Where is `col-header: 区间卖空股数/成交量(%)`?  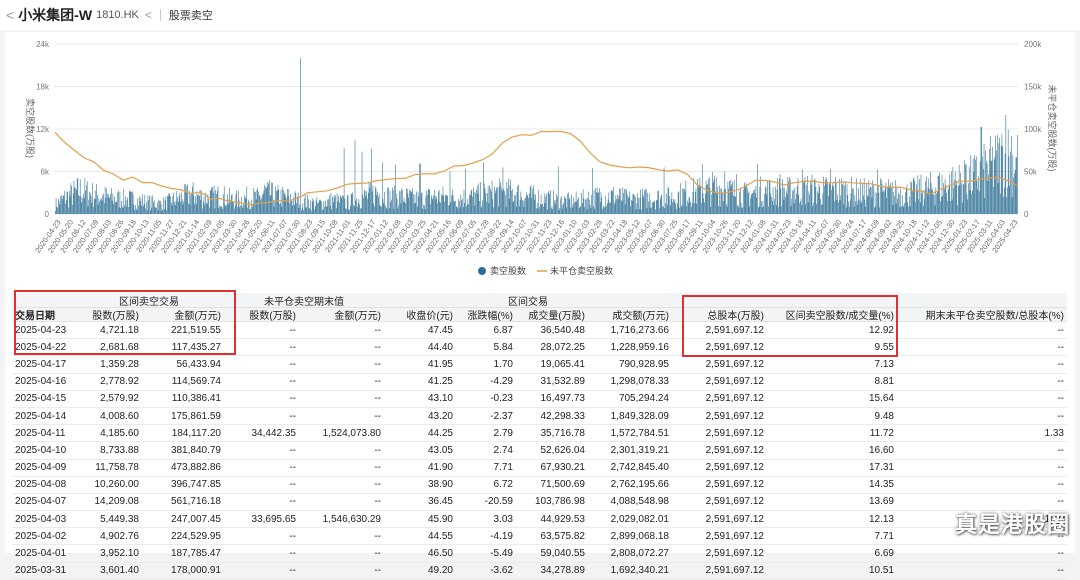 col-header: 区间卖空股数/成交量(%) is located at coordinates (839, 316).